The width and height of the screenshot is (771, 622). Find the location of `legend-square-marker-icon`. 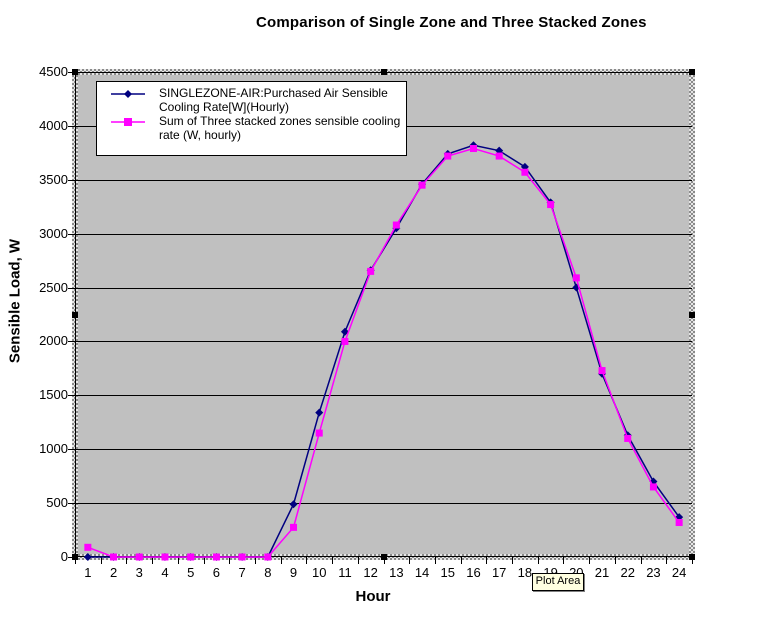

legend-square-marker-icon is located at coordinates (128, 120).